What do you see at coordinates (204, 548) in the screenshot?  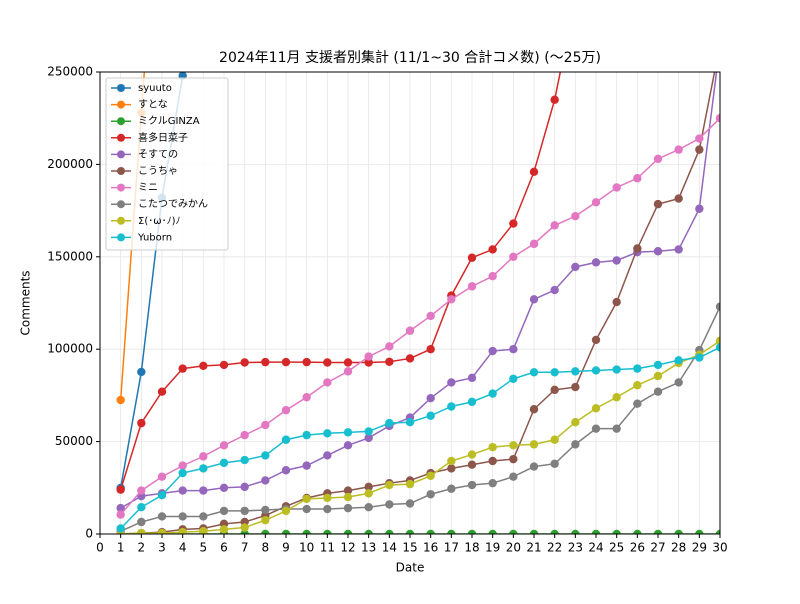 I see `x-tick-label: 5` at bounding box center [204, 548].